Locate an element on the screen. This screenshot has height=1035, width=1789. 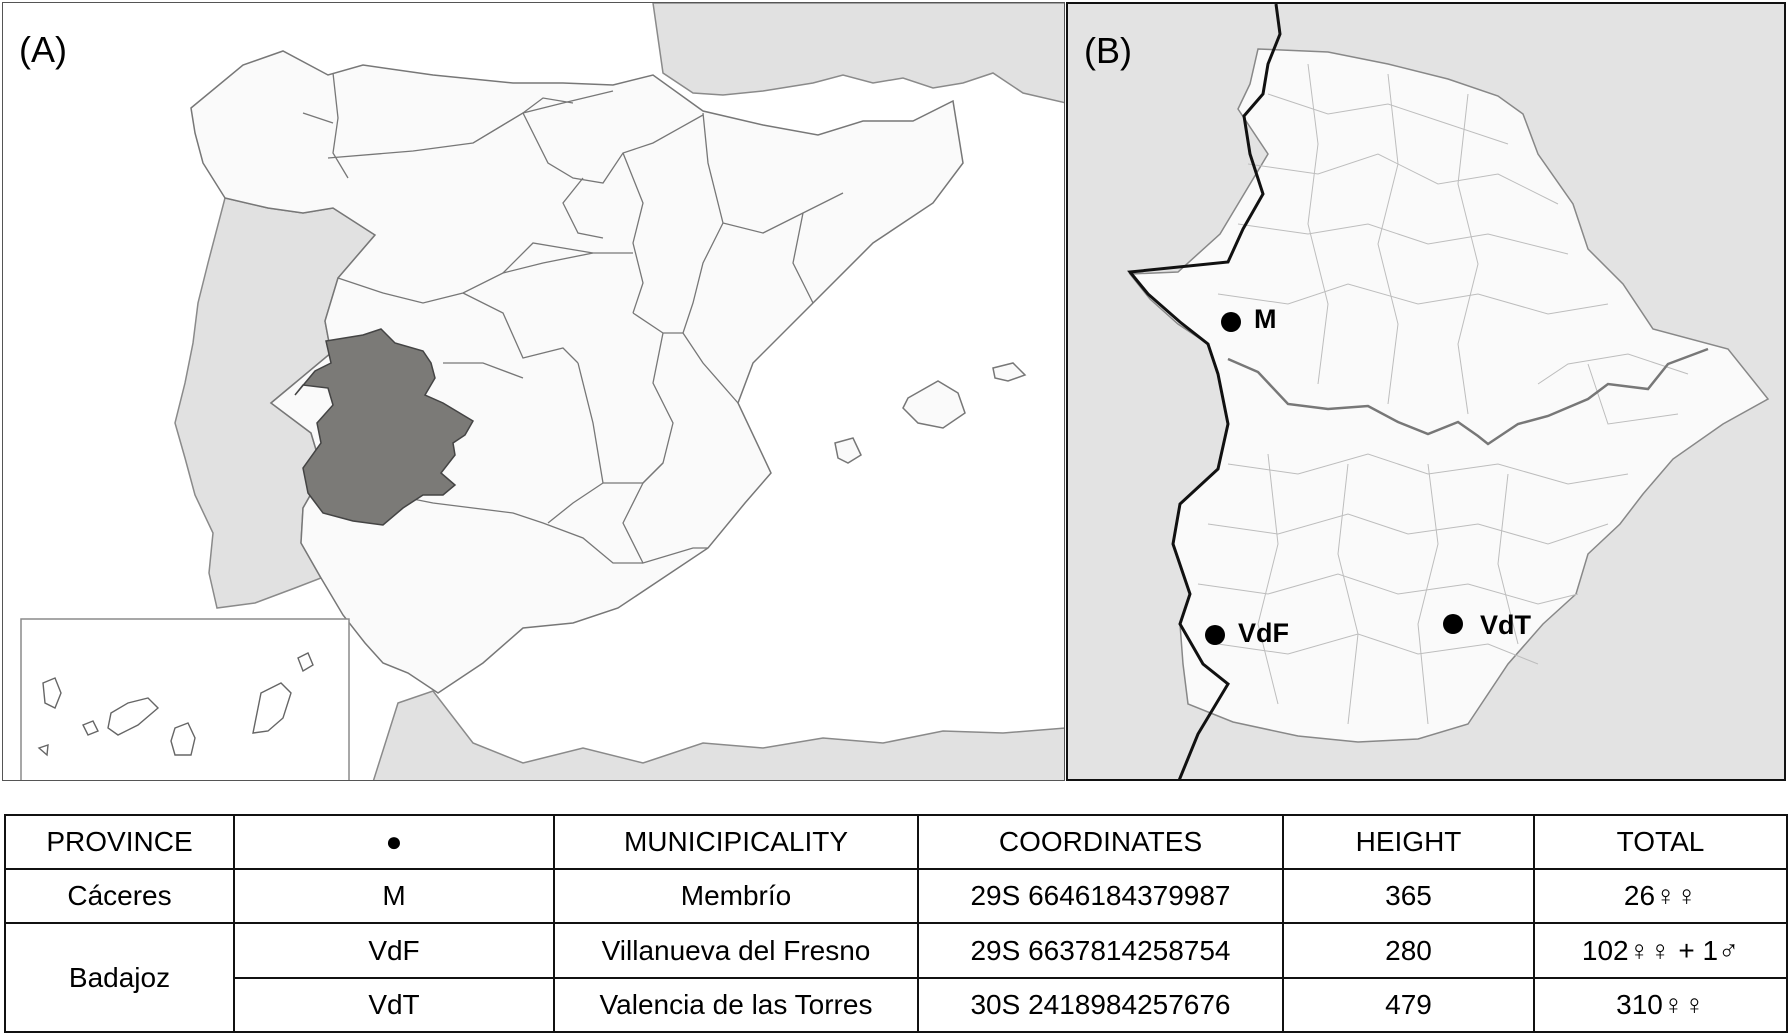
cell-province: Badajoz is located at coordinates (119, 977).